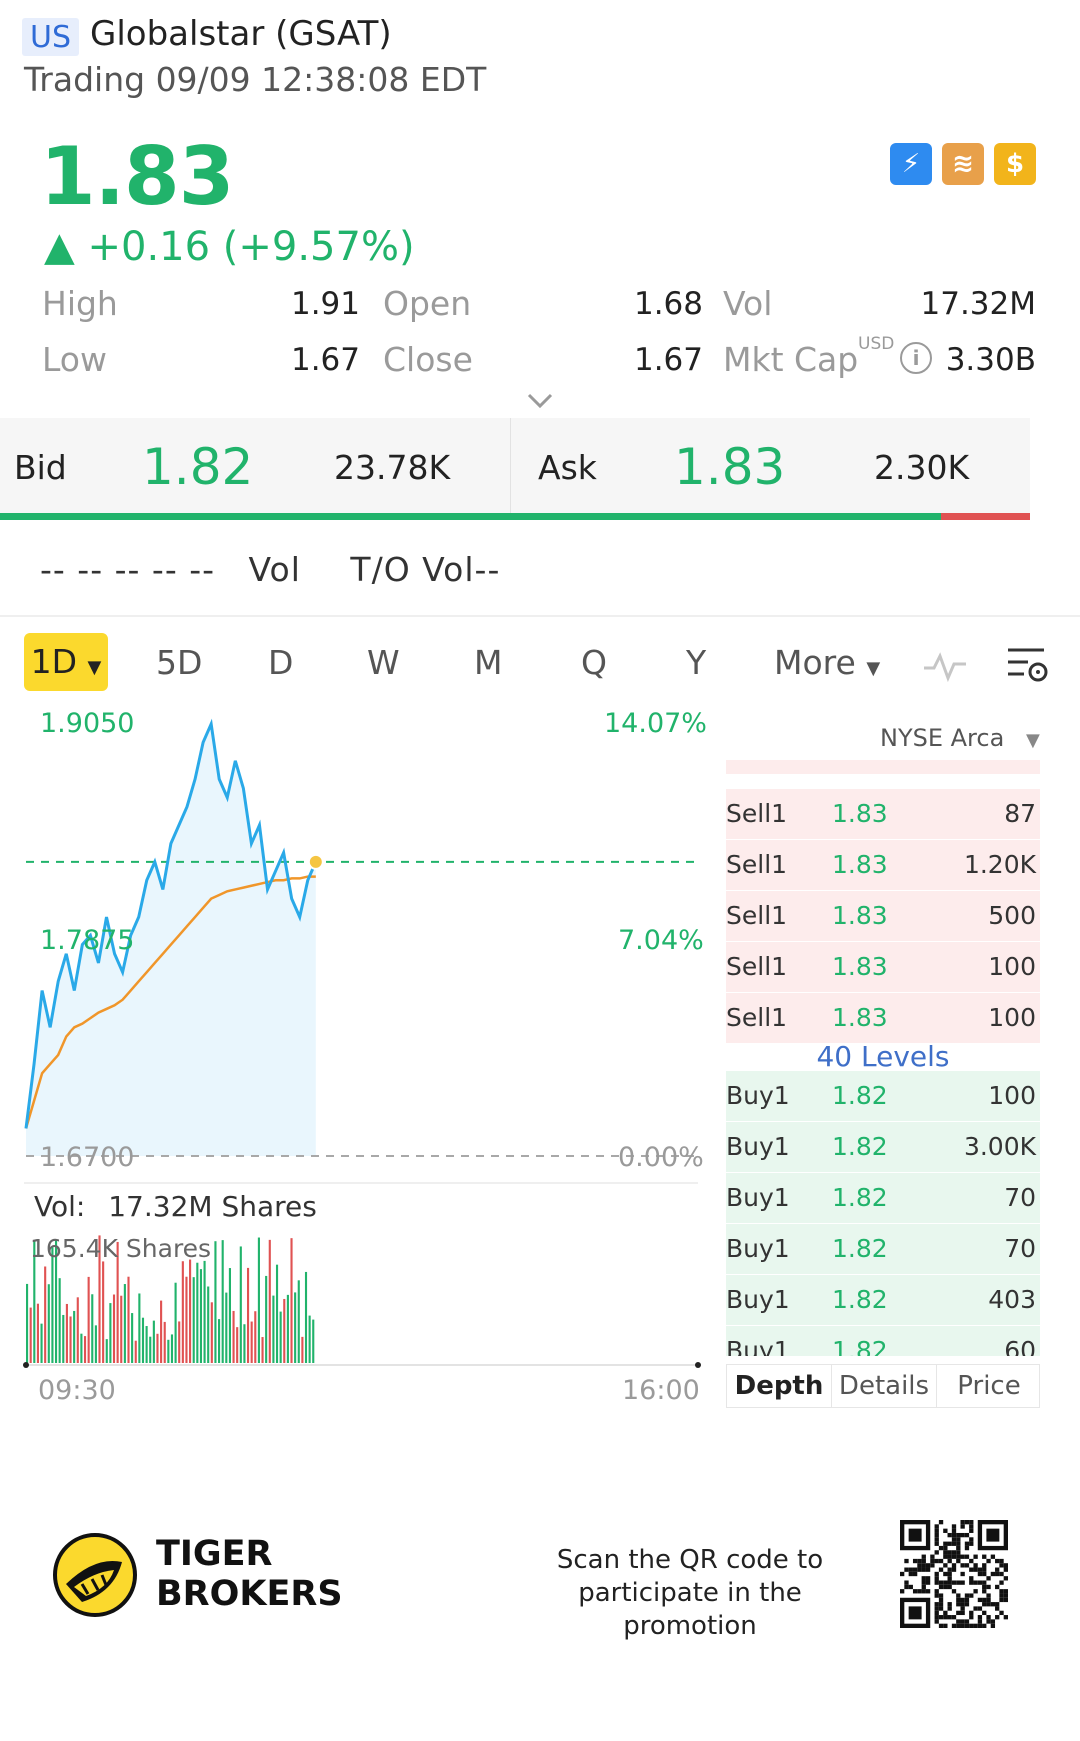 Image resolution: width=1080 pixels, height=1741 pixels. Describe the element at coordinates (730, 467) in the screenshot. I see `ask-price: 1.83` at that location.